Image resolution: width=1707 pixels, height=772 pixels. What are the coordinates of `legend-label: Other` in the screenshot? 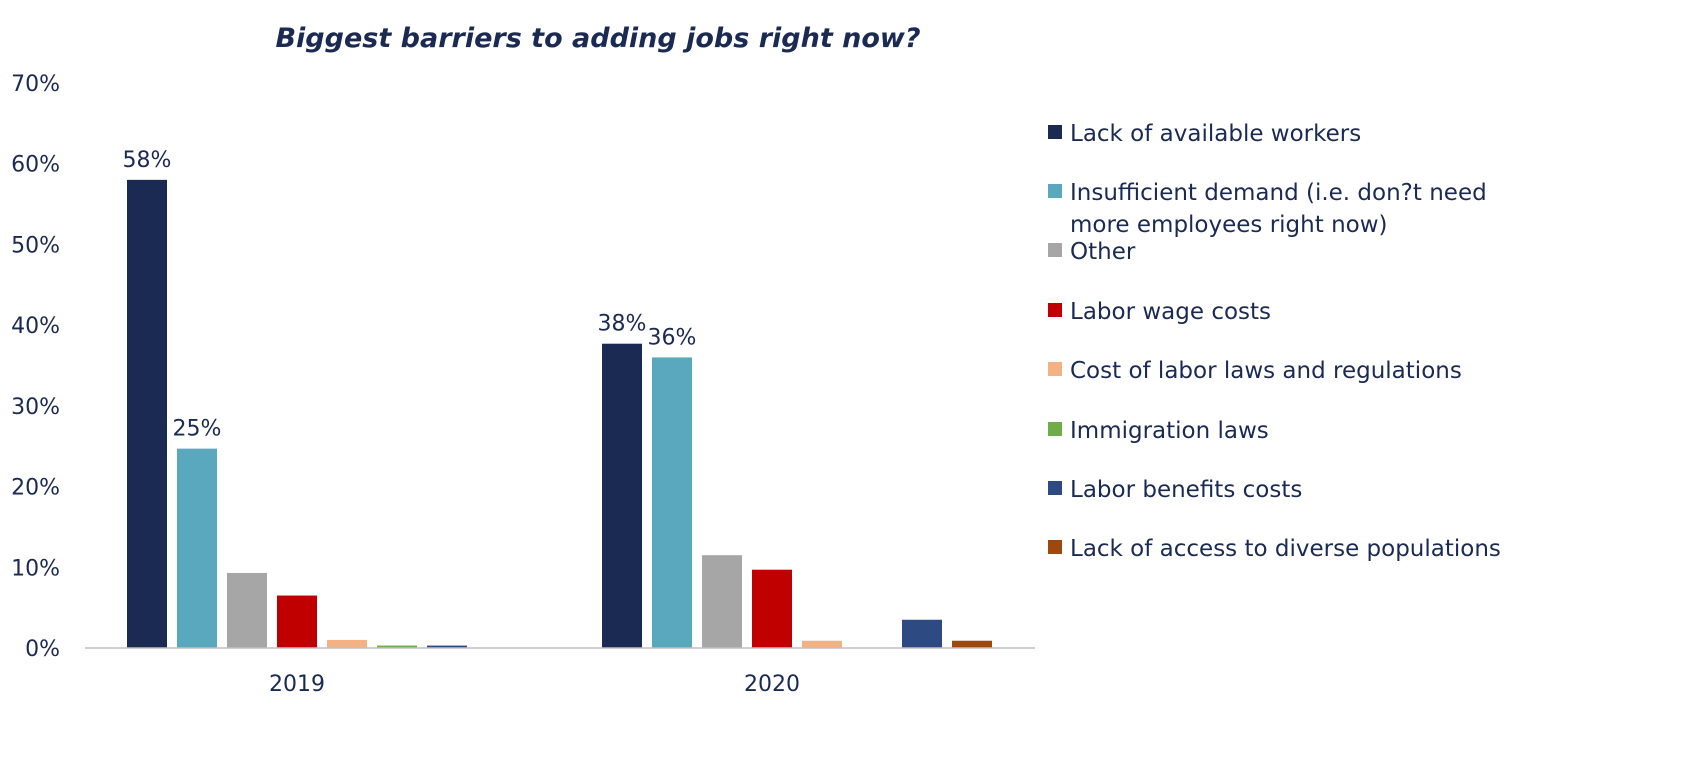 It's located at (1103, 252).